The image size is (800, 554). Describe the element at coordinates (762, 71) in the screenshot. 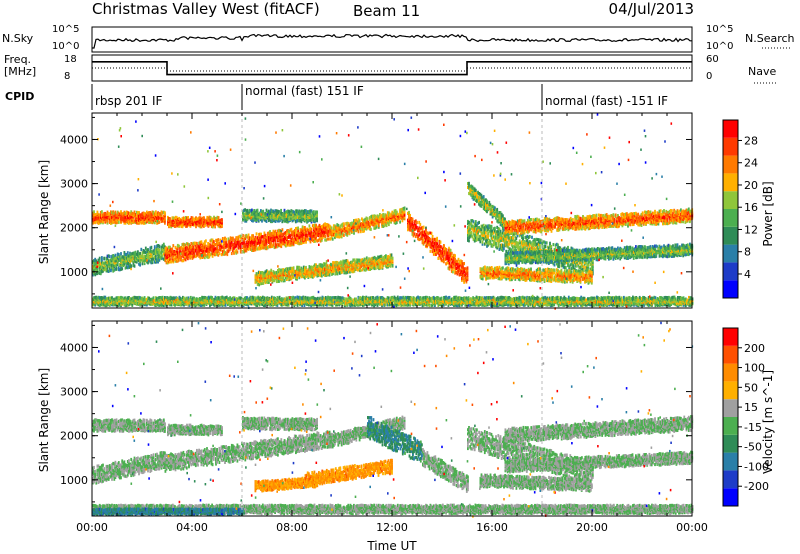

I see `nave-label: Nave` at that location.